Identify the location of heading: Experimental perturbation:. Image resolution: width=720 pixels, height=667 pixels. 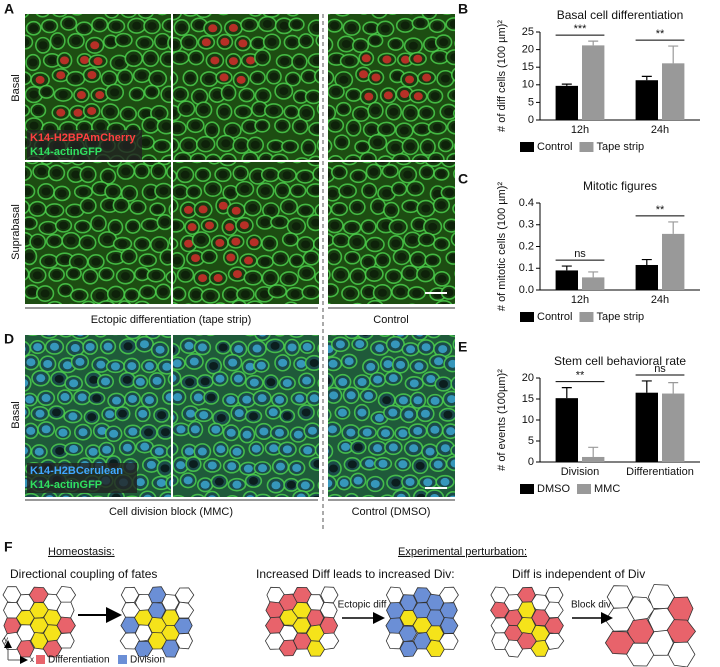
(462, 552).